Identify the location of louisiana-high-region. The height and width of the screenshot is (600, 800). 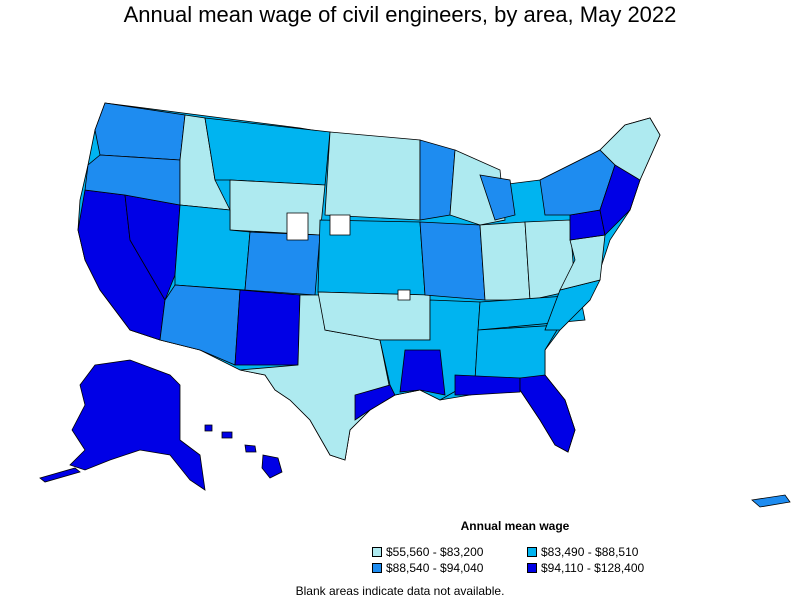
(422, 372).